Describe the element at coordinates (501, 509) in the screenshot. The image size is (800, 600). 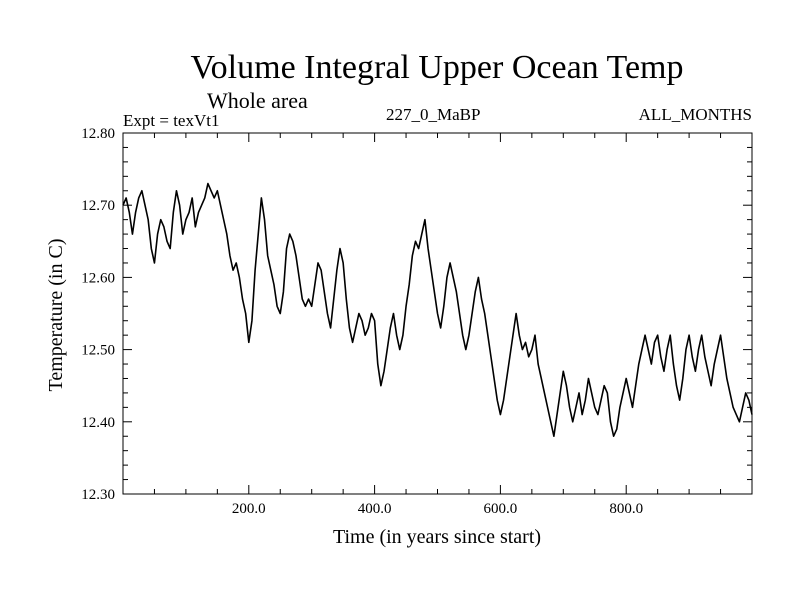
I see `x-tick-label: 600.0` at that location.